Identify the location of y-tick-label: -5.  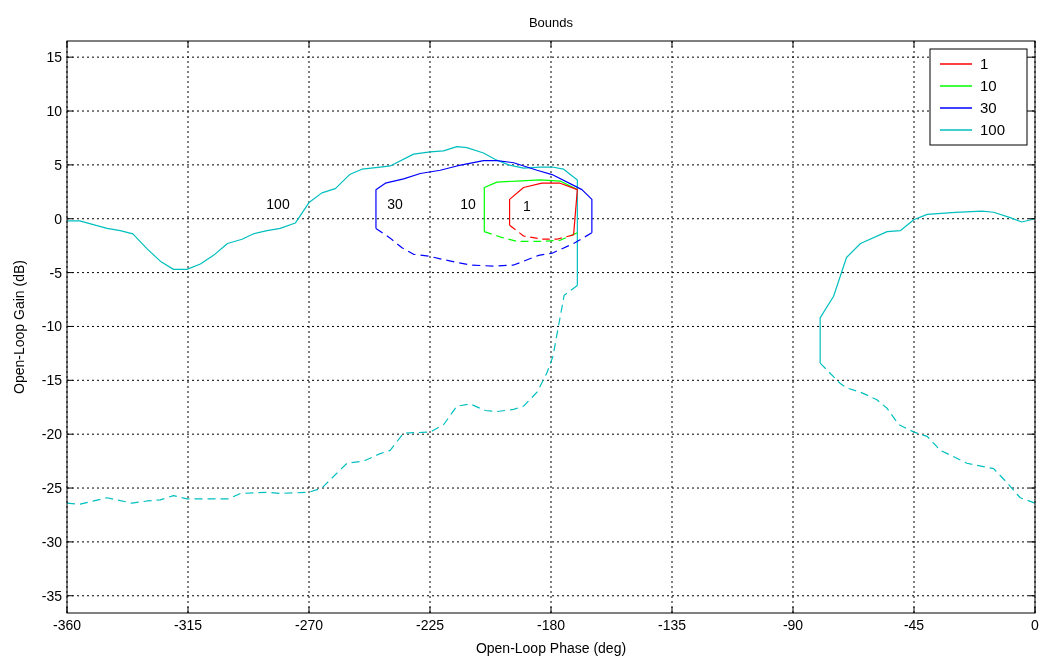
(56, 272).